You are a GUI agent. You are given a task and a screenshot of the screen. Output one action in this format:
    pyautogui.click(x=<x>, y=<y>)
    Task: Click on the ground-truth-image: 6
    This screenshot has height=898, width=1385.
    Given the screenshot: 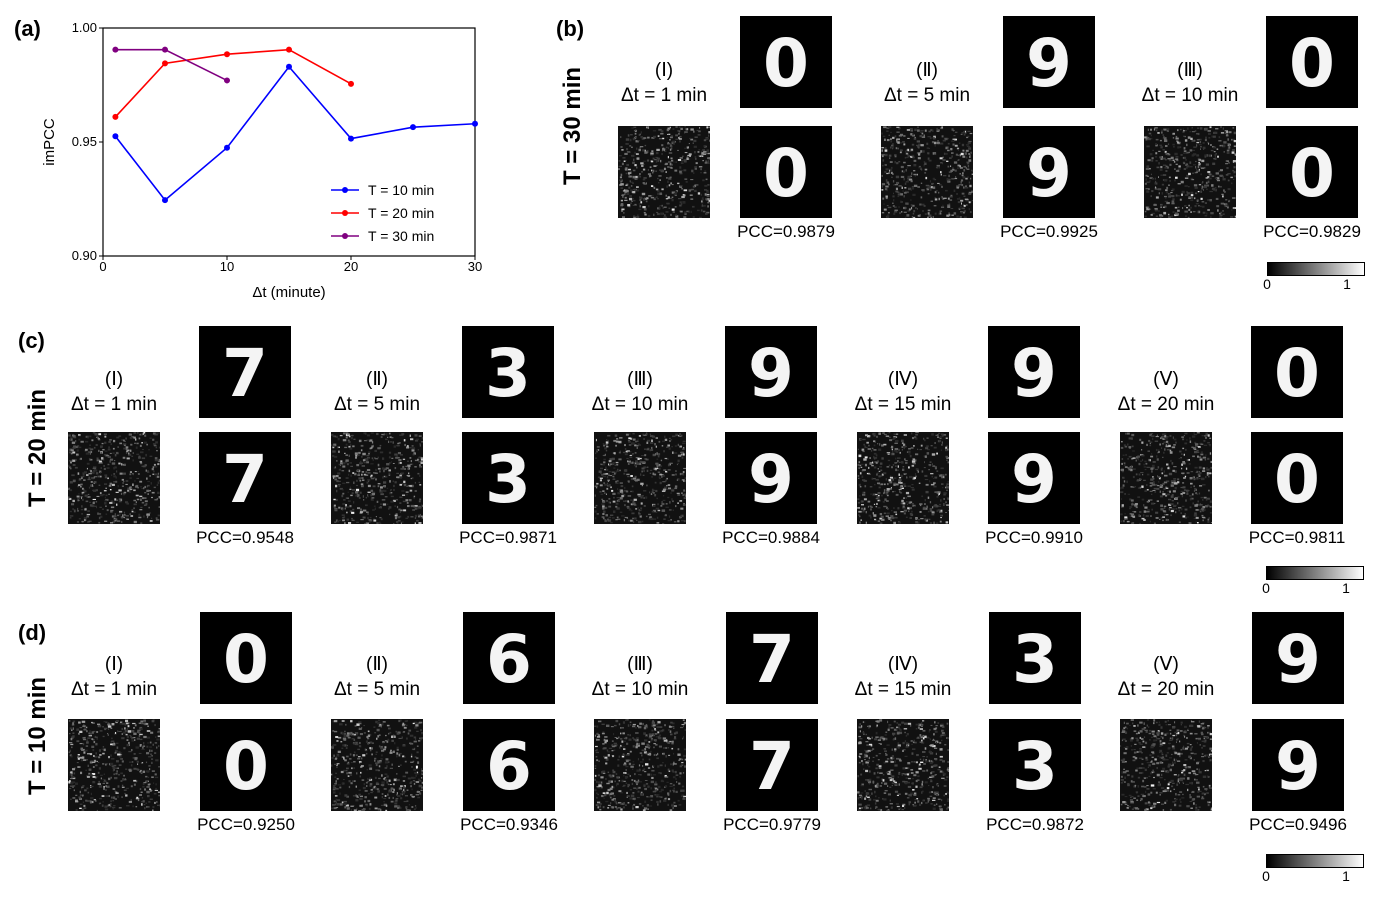 What is the action you would take?
    pyautogui.click(x=509, y=658)
    